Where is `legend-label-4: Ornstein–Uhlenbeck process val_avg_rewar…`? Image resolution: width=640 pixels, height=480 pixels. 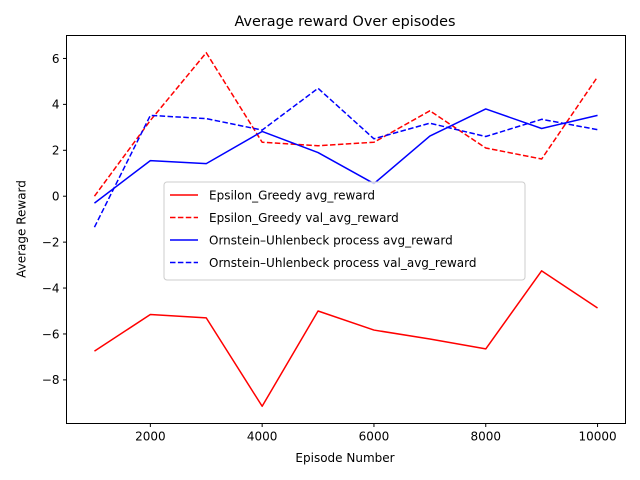 legend-label-4: Ornstein–Uhlenbeck process val_avg_rewar… is located at coordinates (342, 263).